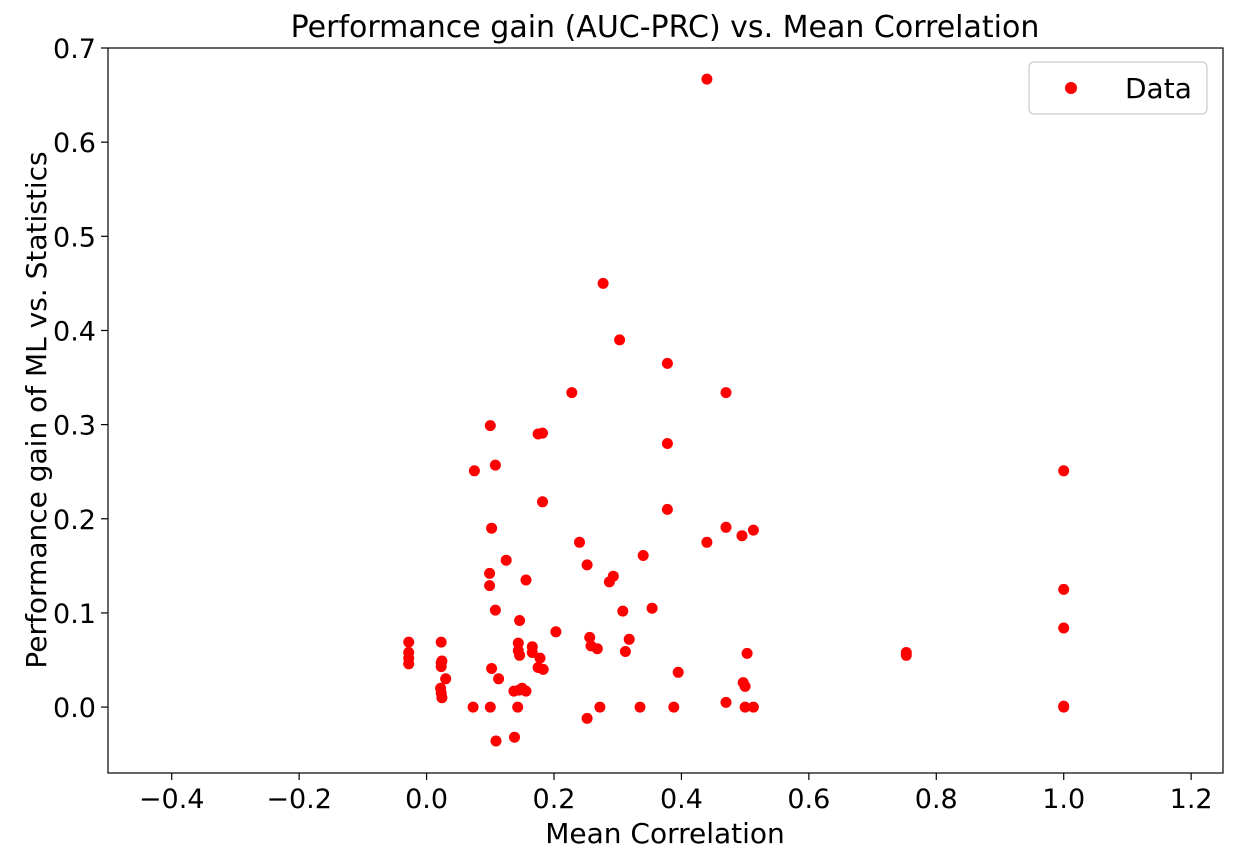 Image resolution: width=1235 pixels, height=861 pixels. I want to click on y-tick-label: 0.6, so click(74, 143).